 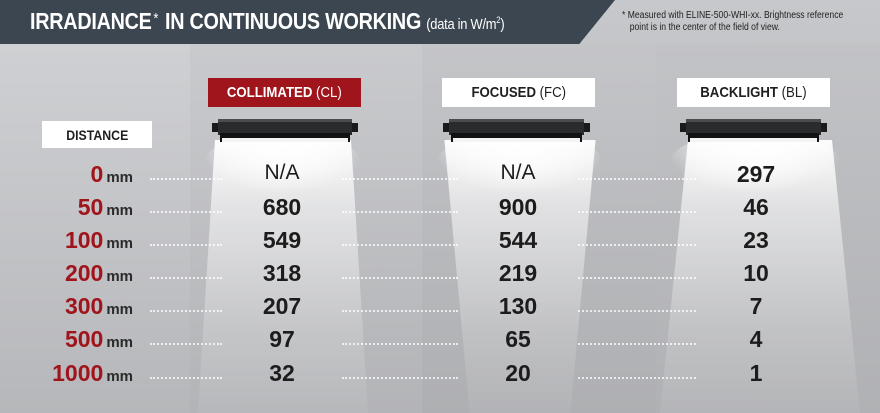 What do you see at coordinates (440, 208) in the screenshot?
I see `table-row: 50 mm 680 900 46` at bounding box center [440, 208].